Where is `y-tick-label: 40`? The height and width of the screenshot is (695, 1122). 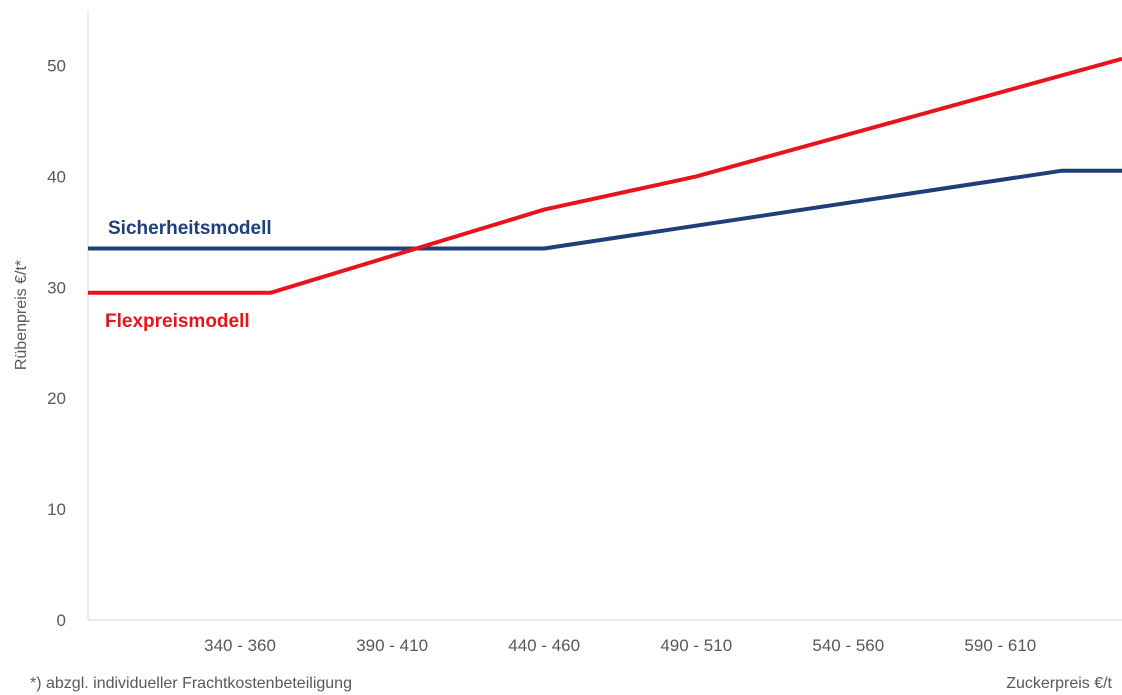
y-tick-label: 40 is located at coordinates (56, 176).